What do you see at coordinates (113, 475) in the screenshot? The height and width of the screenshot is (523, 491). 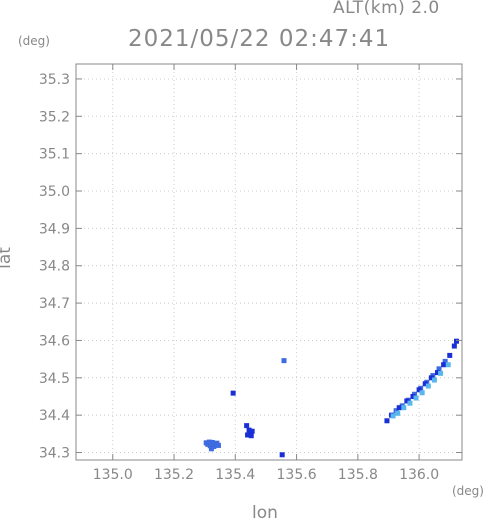 I see `x-tick-label: 135.0` at bounding box center [113, 475].